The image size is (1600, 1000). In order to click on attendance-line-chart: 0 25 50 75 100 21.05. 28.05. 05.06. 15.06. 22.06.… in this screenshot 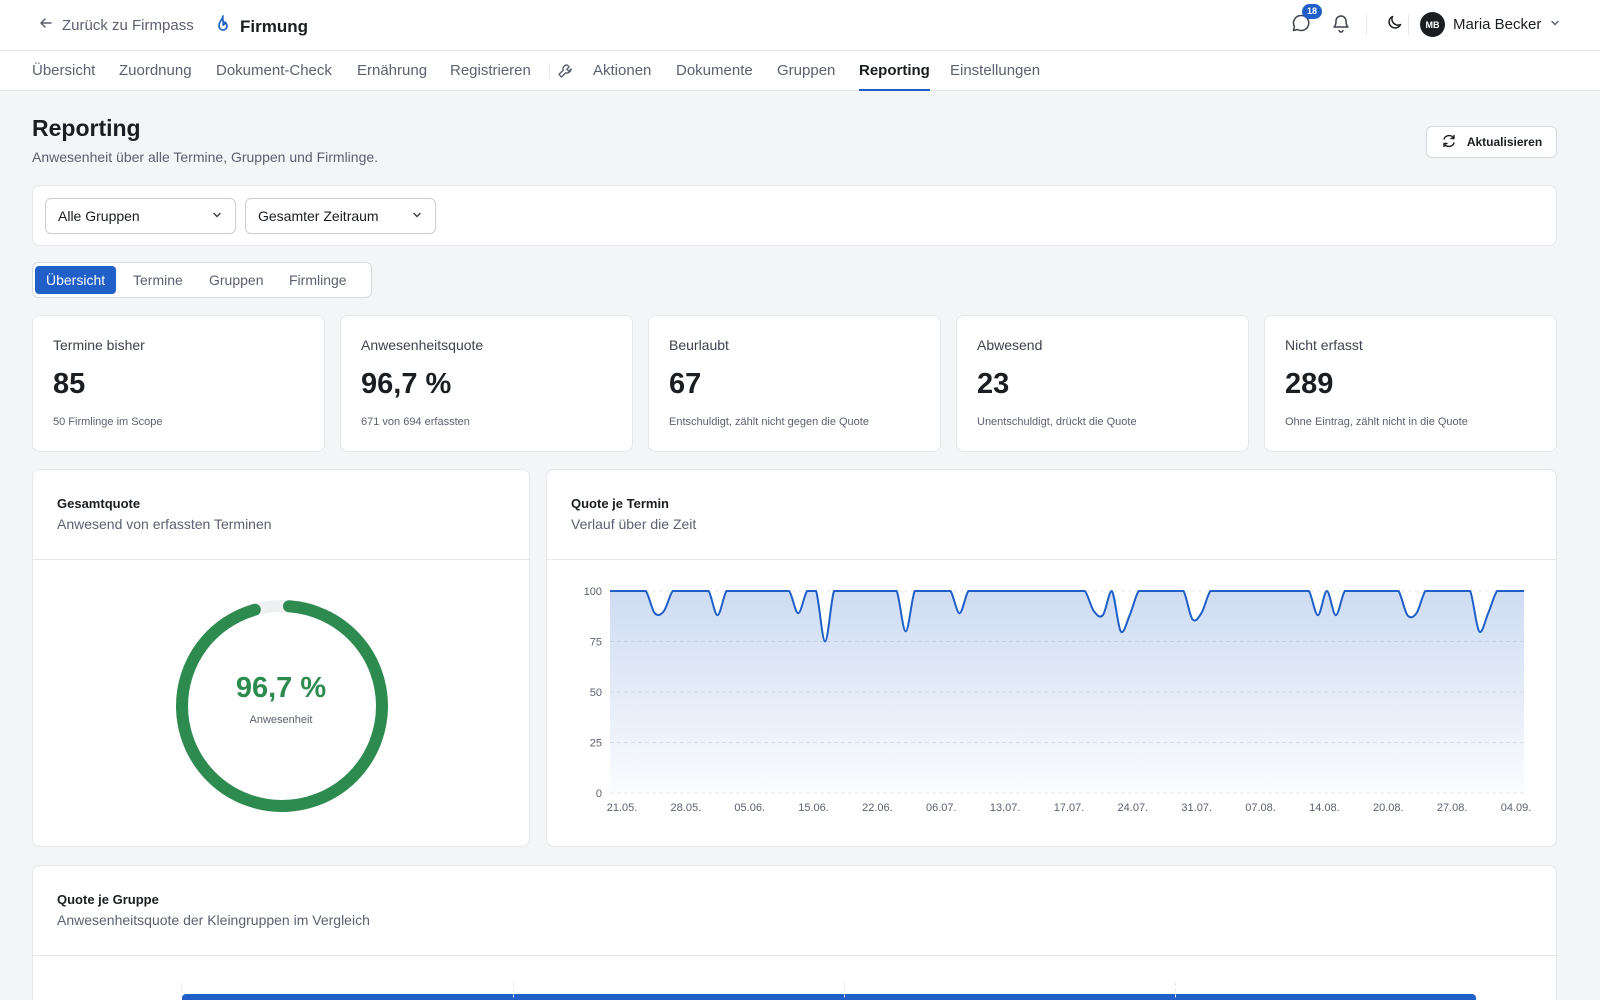, I will do `click(1058, 700)`.